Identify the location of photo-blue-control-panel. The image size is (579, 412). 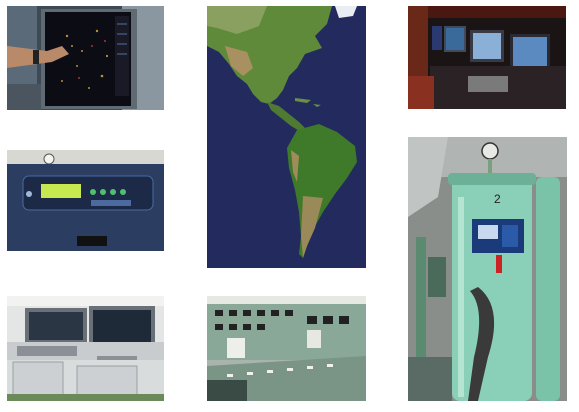
(85, 200).